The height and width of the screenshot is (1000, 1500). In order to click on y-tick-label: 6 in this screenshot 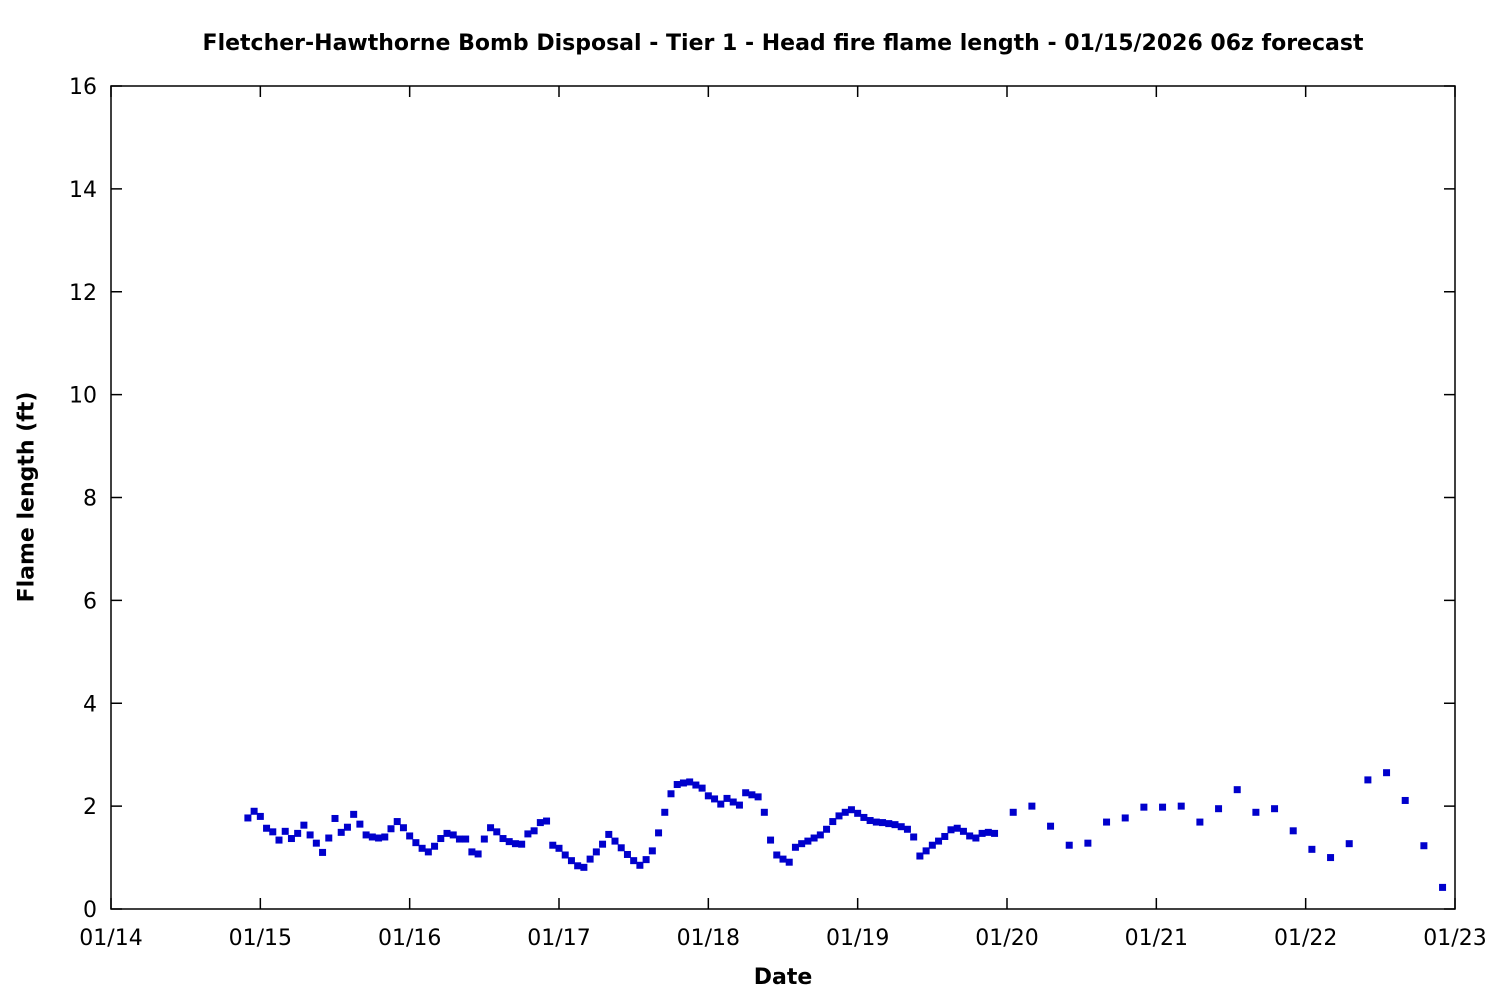, I will do `click(90, 601)`.